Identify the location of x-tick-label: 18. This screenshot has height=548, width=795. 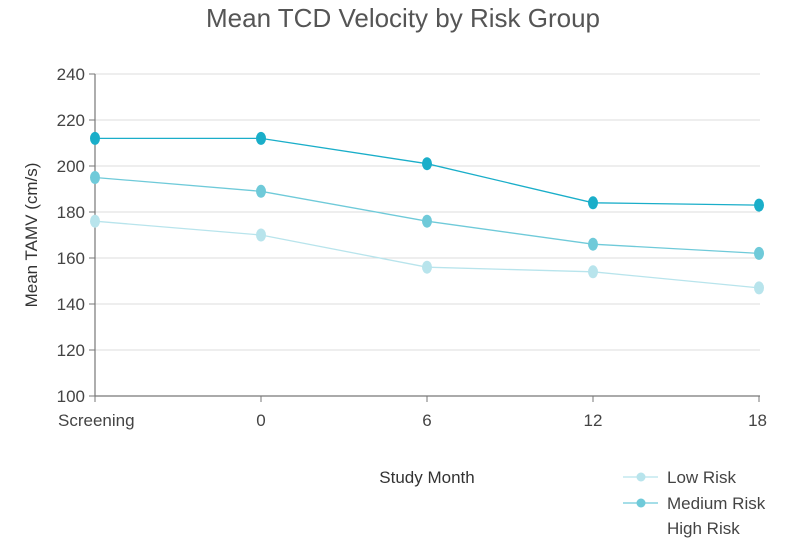
(757, 420).